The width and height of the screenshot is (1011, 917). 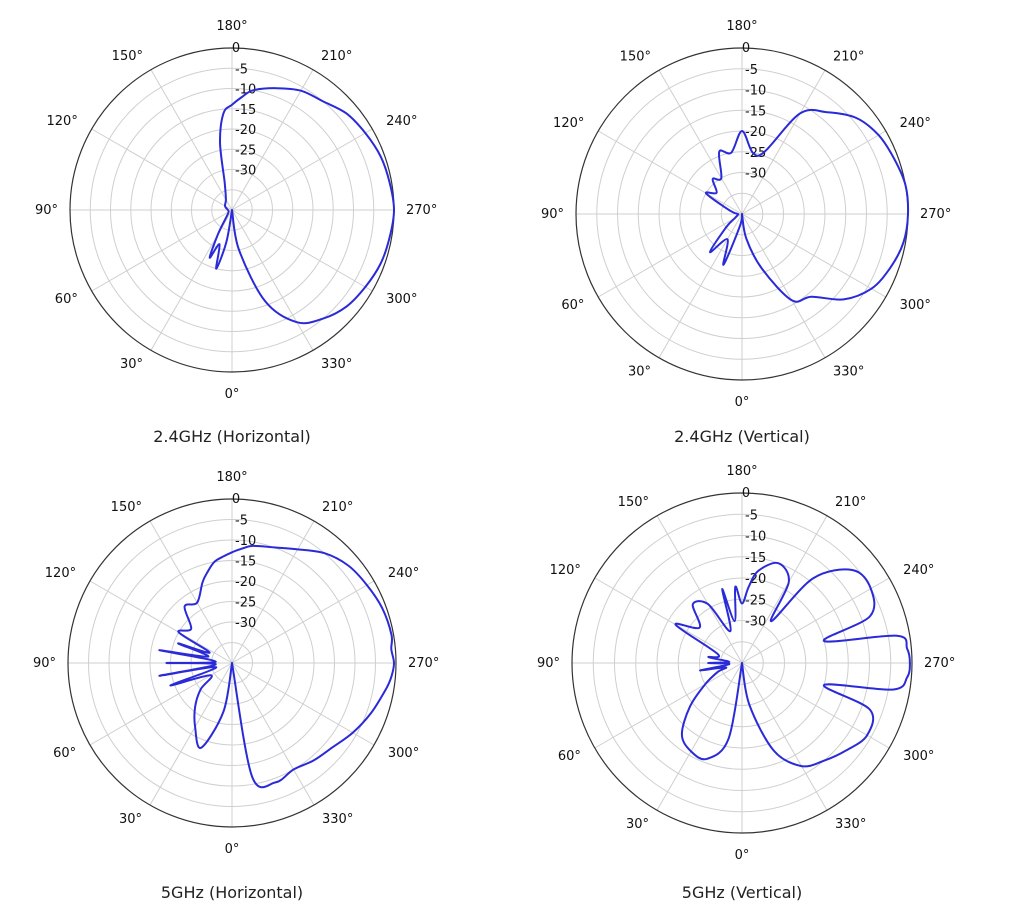 I want to click on caption-5ghz-horizontal: 5GHz (Horizontal), so click(x=232, y=892).